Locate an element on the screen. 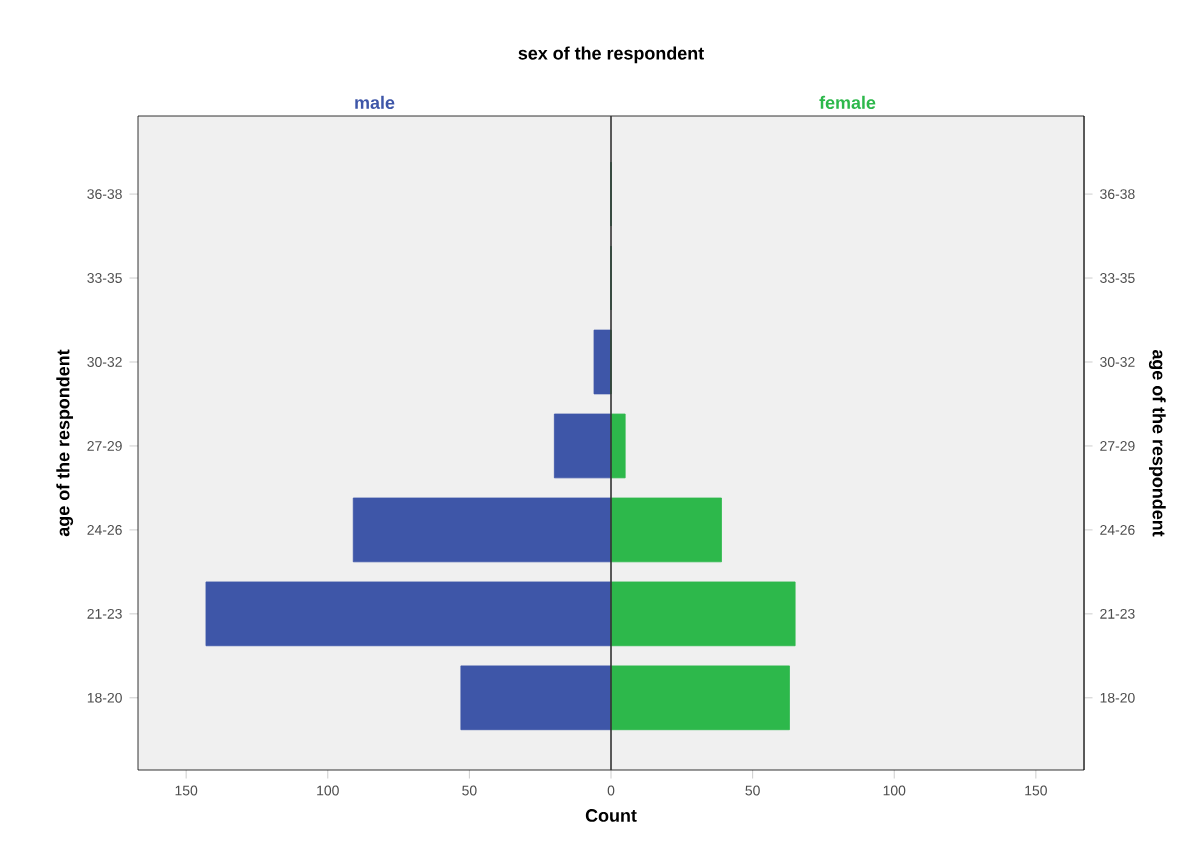  text: male is located at coordinates (375, 102).